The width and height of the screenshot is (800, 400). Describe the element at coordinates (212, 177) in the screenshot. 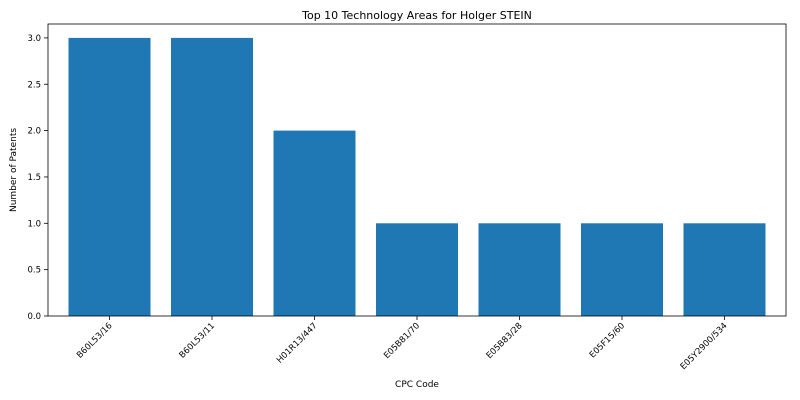

I see `bar-B60L53/11` at that location.